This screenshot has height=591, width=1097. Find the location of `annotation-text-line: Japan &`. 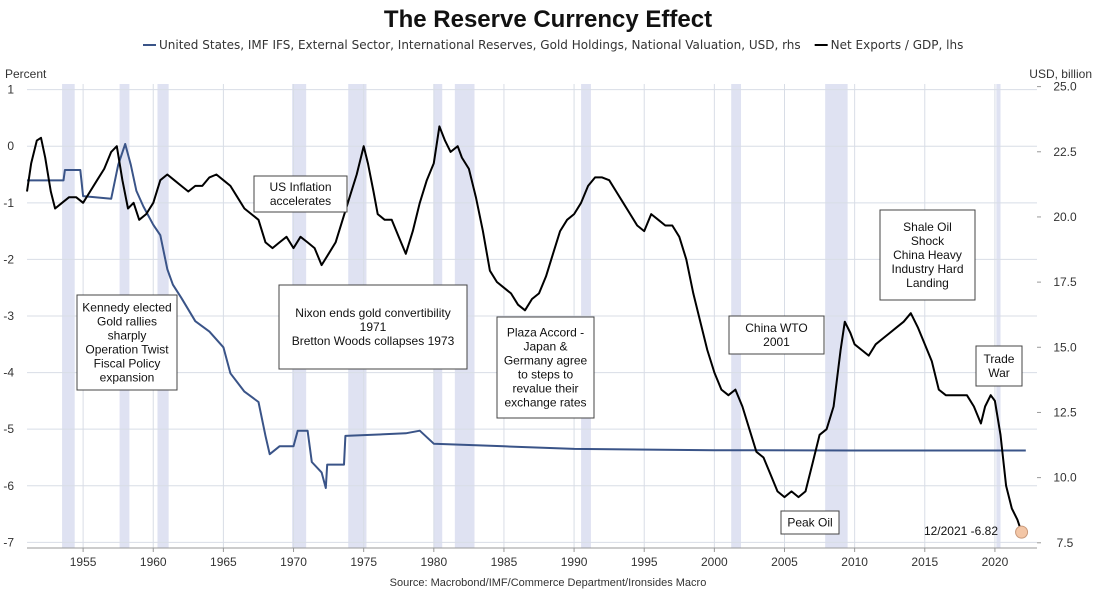

annotation-text-line: Japan & is located at coordinates (545, 347).